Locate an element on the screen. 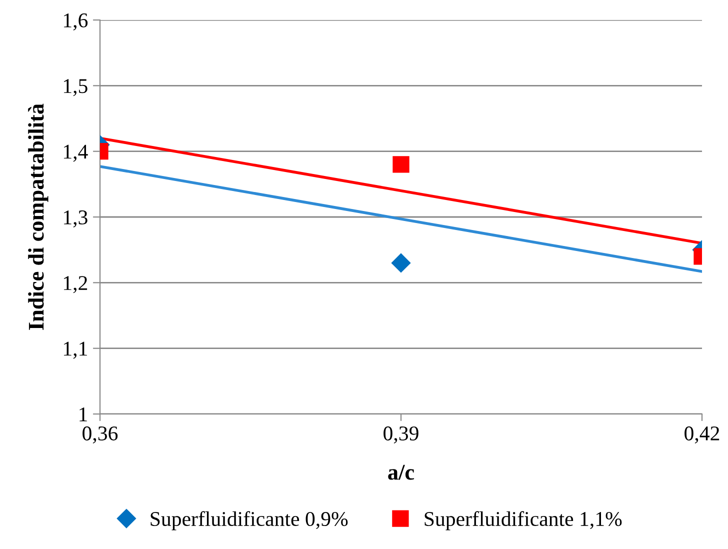  y-tick-label: 1,2 is located at coordinates (76, 285).